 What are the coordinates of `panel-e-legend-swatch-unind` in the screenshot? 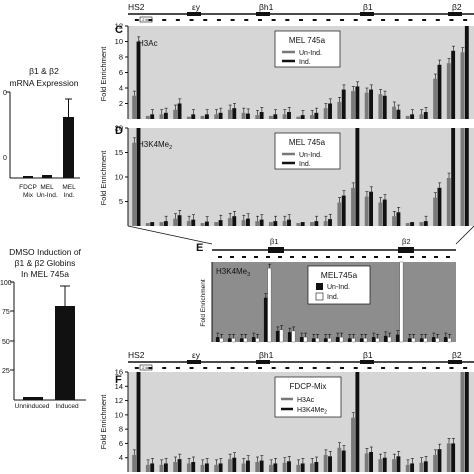 It's located at (319, 286).